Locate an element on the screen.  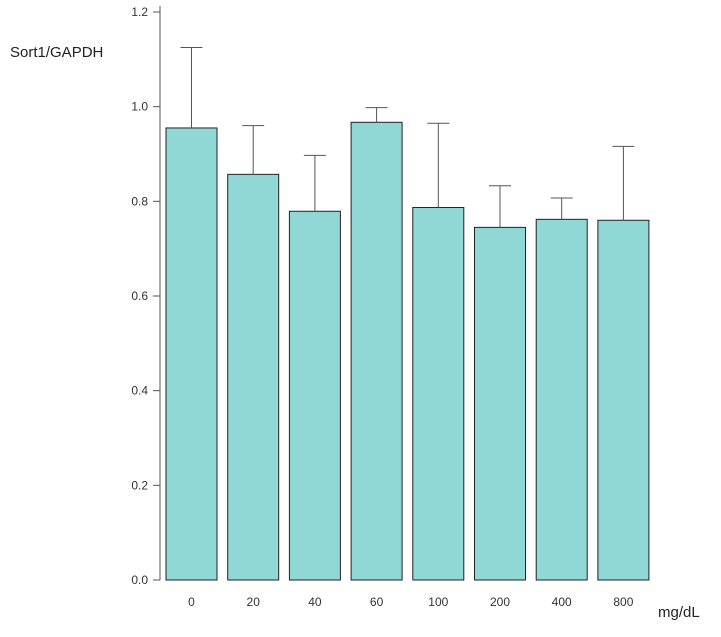
y-tick-label: 0.6 is located at coordinates (139, 296).